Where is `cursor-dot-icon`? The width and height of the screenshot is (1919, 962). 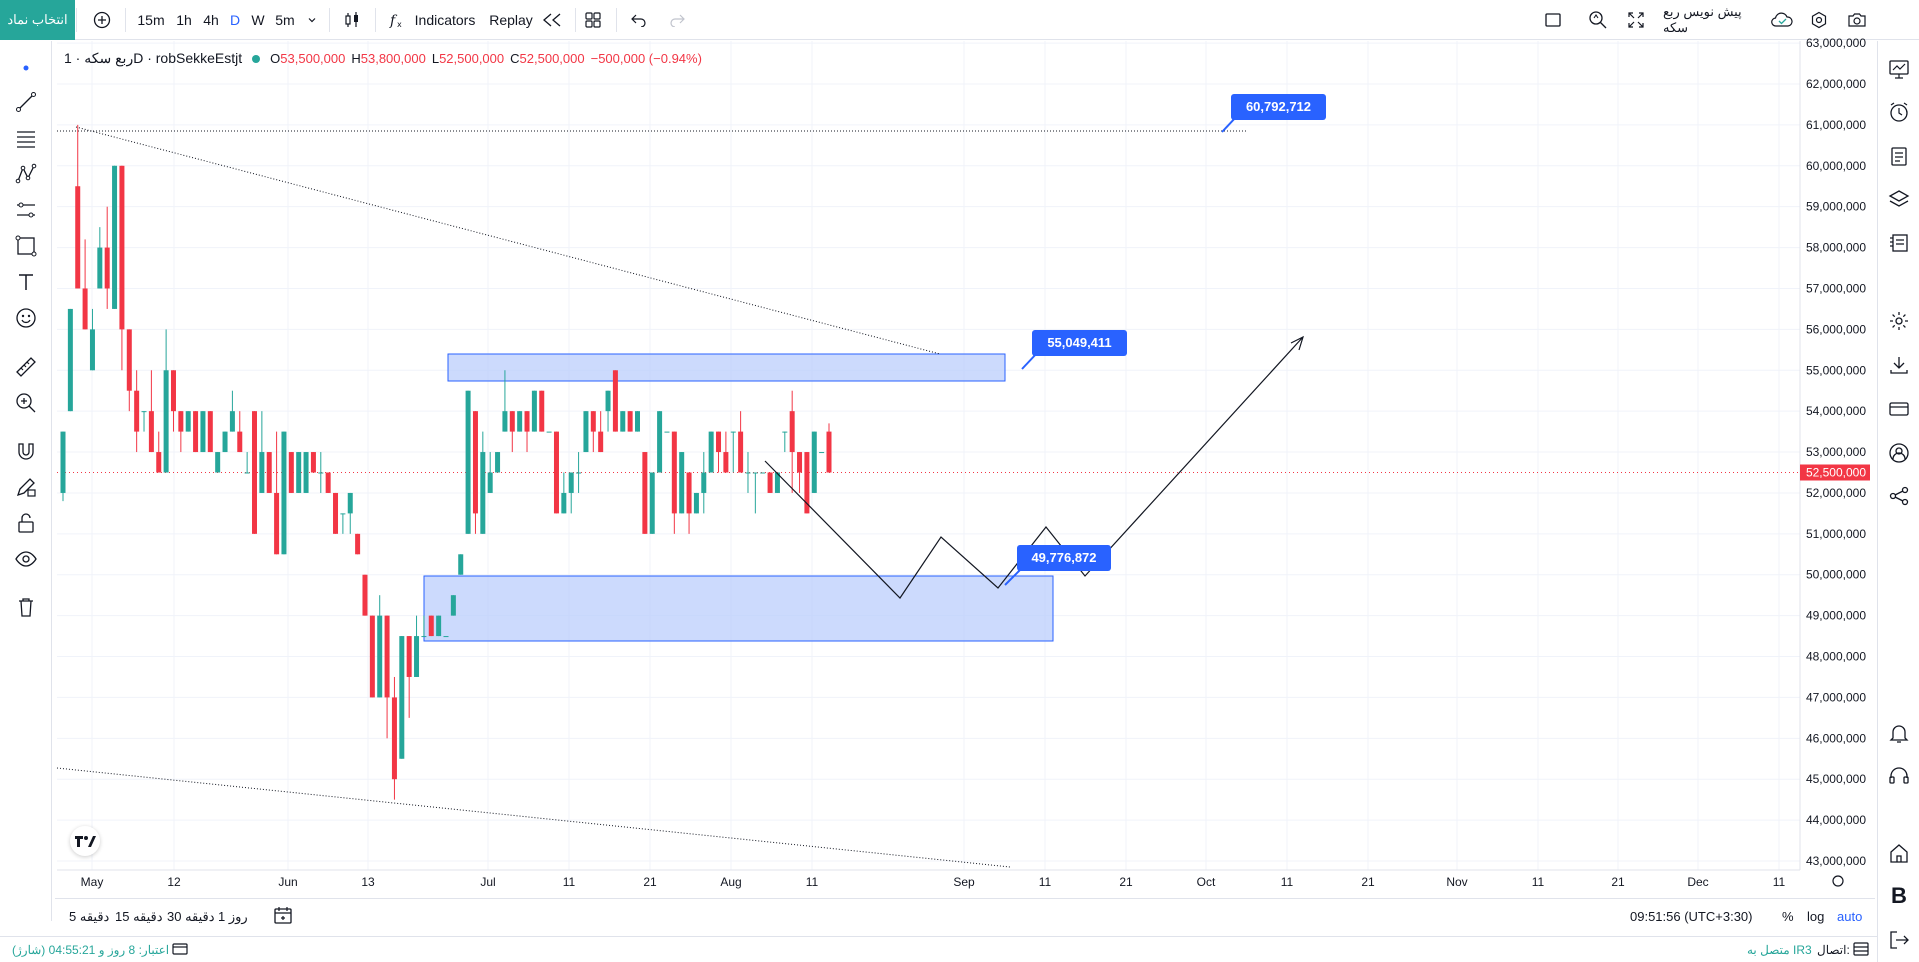
cursor-dot-icon is located at coordinates (26, 68).